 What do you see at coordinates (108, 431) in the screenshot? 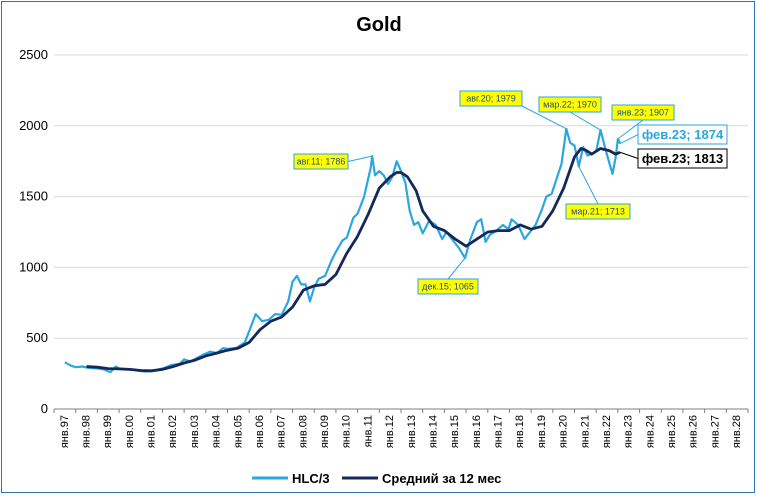
I see `x-tick-label: янв.99` at bounding box center [108, 431].